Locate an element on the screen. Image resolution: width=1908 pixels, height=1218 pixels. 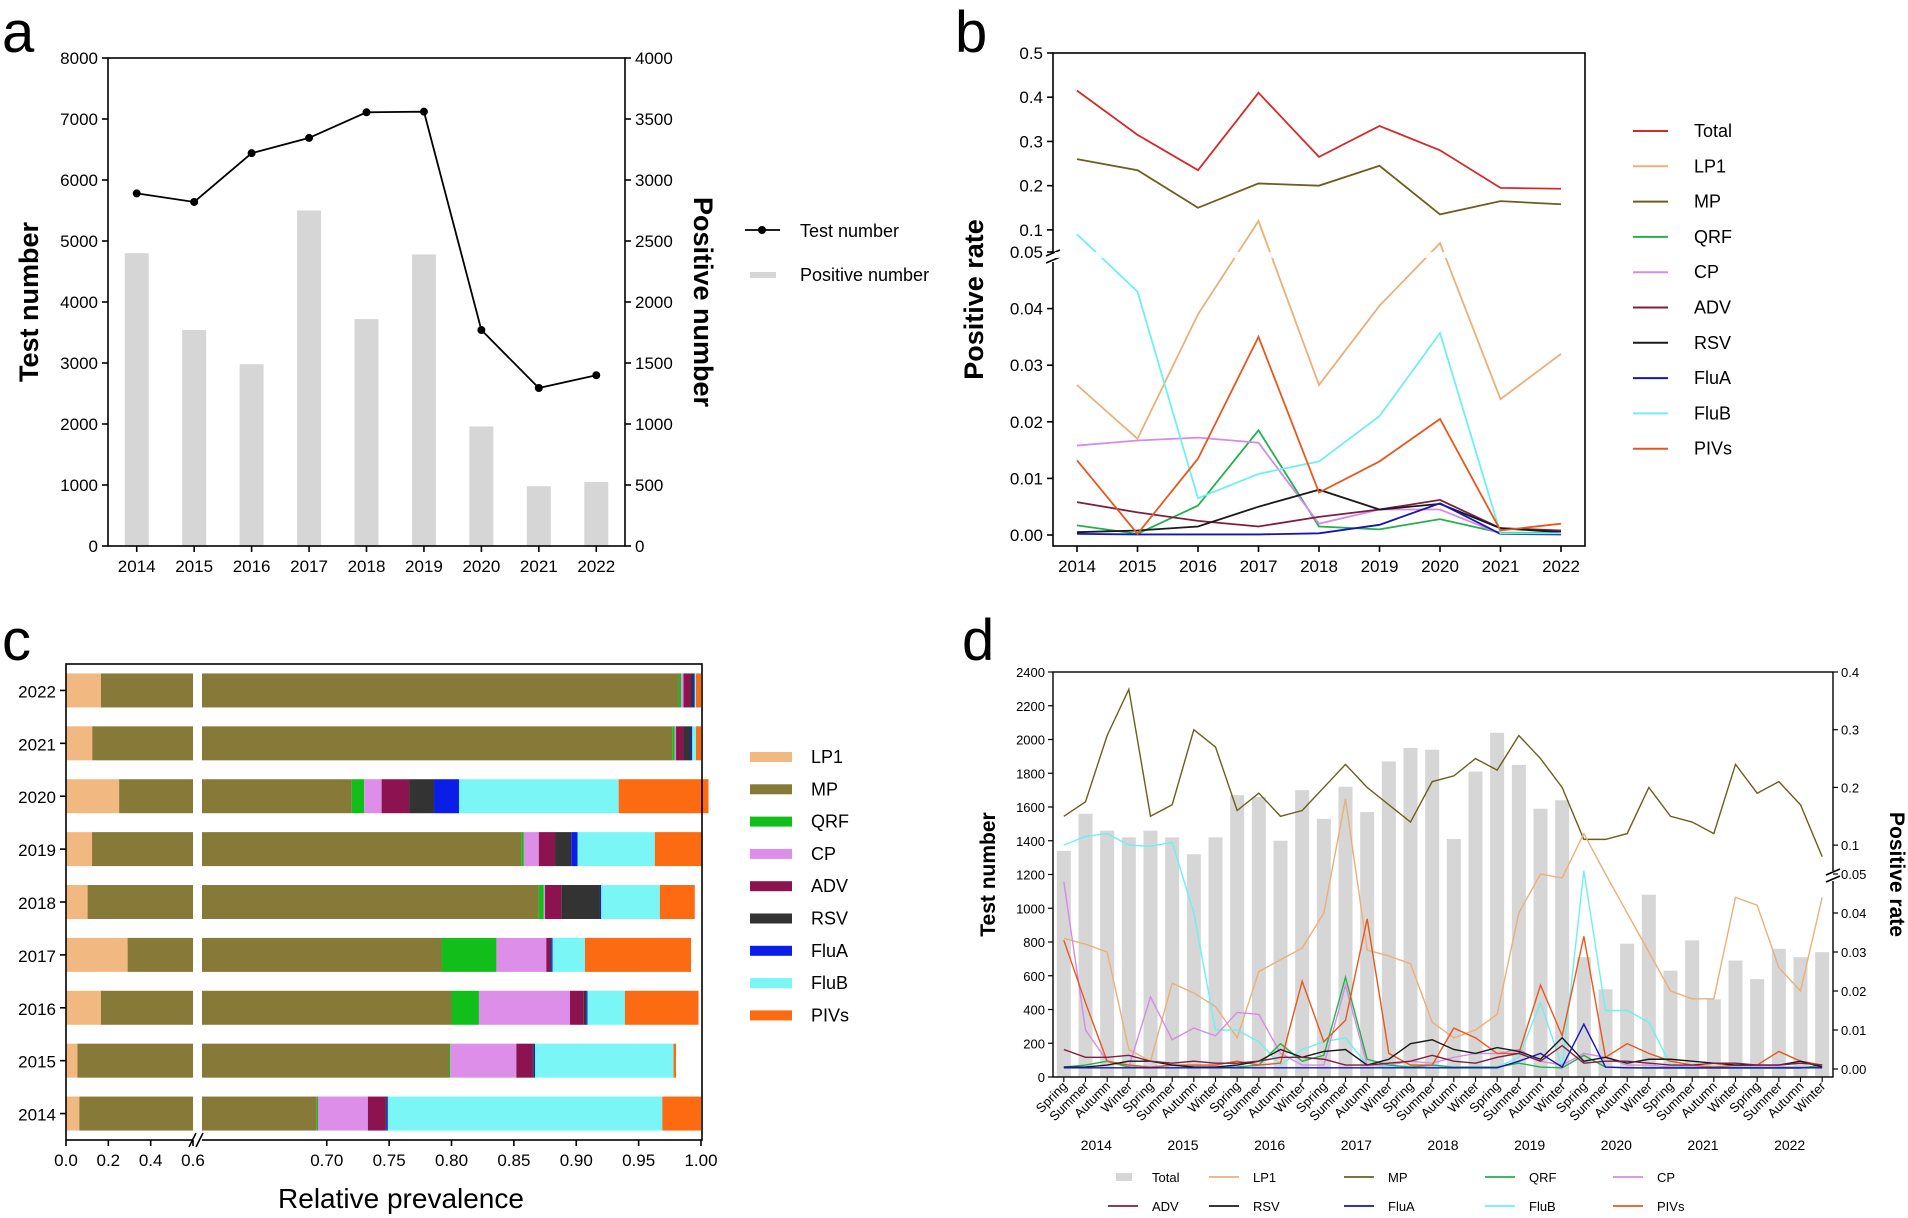
d-line-adv is located at coordinates (1443, 1055).